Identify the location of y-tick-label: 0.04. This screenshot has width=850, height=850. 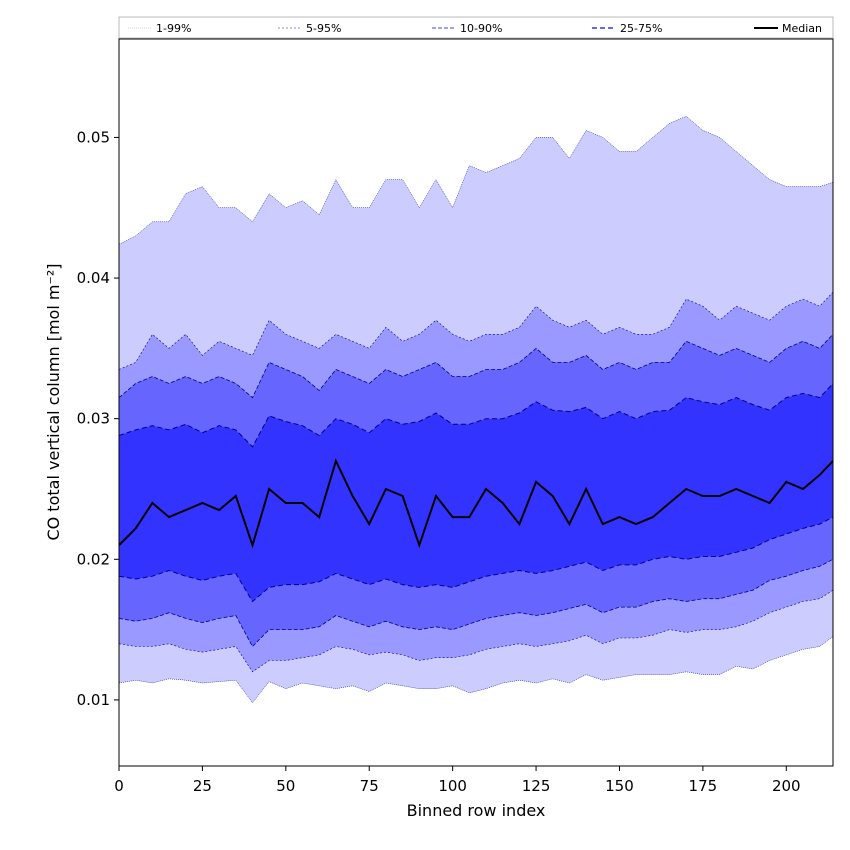
(93, 278).